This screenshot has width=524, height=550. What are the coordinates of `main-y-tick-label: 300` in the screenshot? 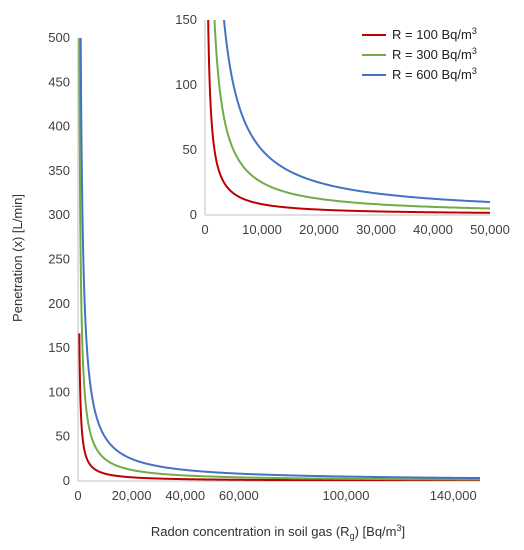 It's located at (59, 214).